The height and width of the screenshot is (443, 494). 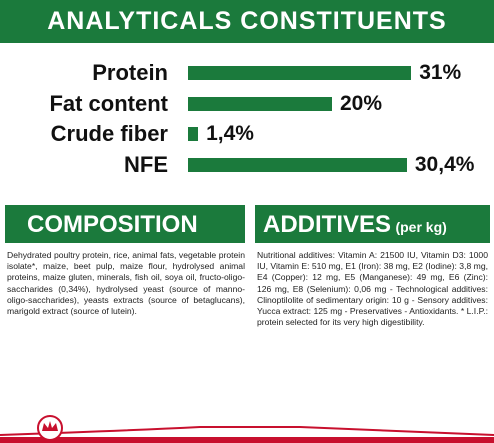 I want to click on logo-crown, so click(x=50, y=426).